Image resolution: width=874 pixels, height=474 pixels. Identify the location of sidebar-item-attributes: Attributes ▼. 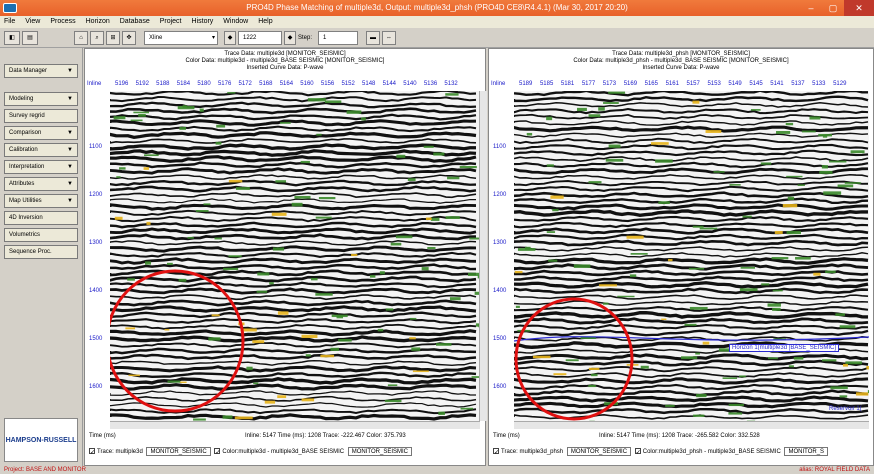
(41, 184).